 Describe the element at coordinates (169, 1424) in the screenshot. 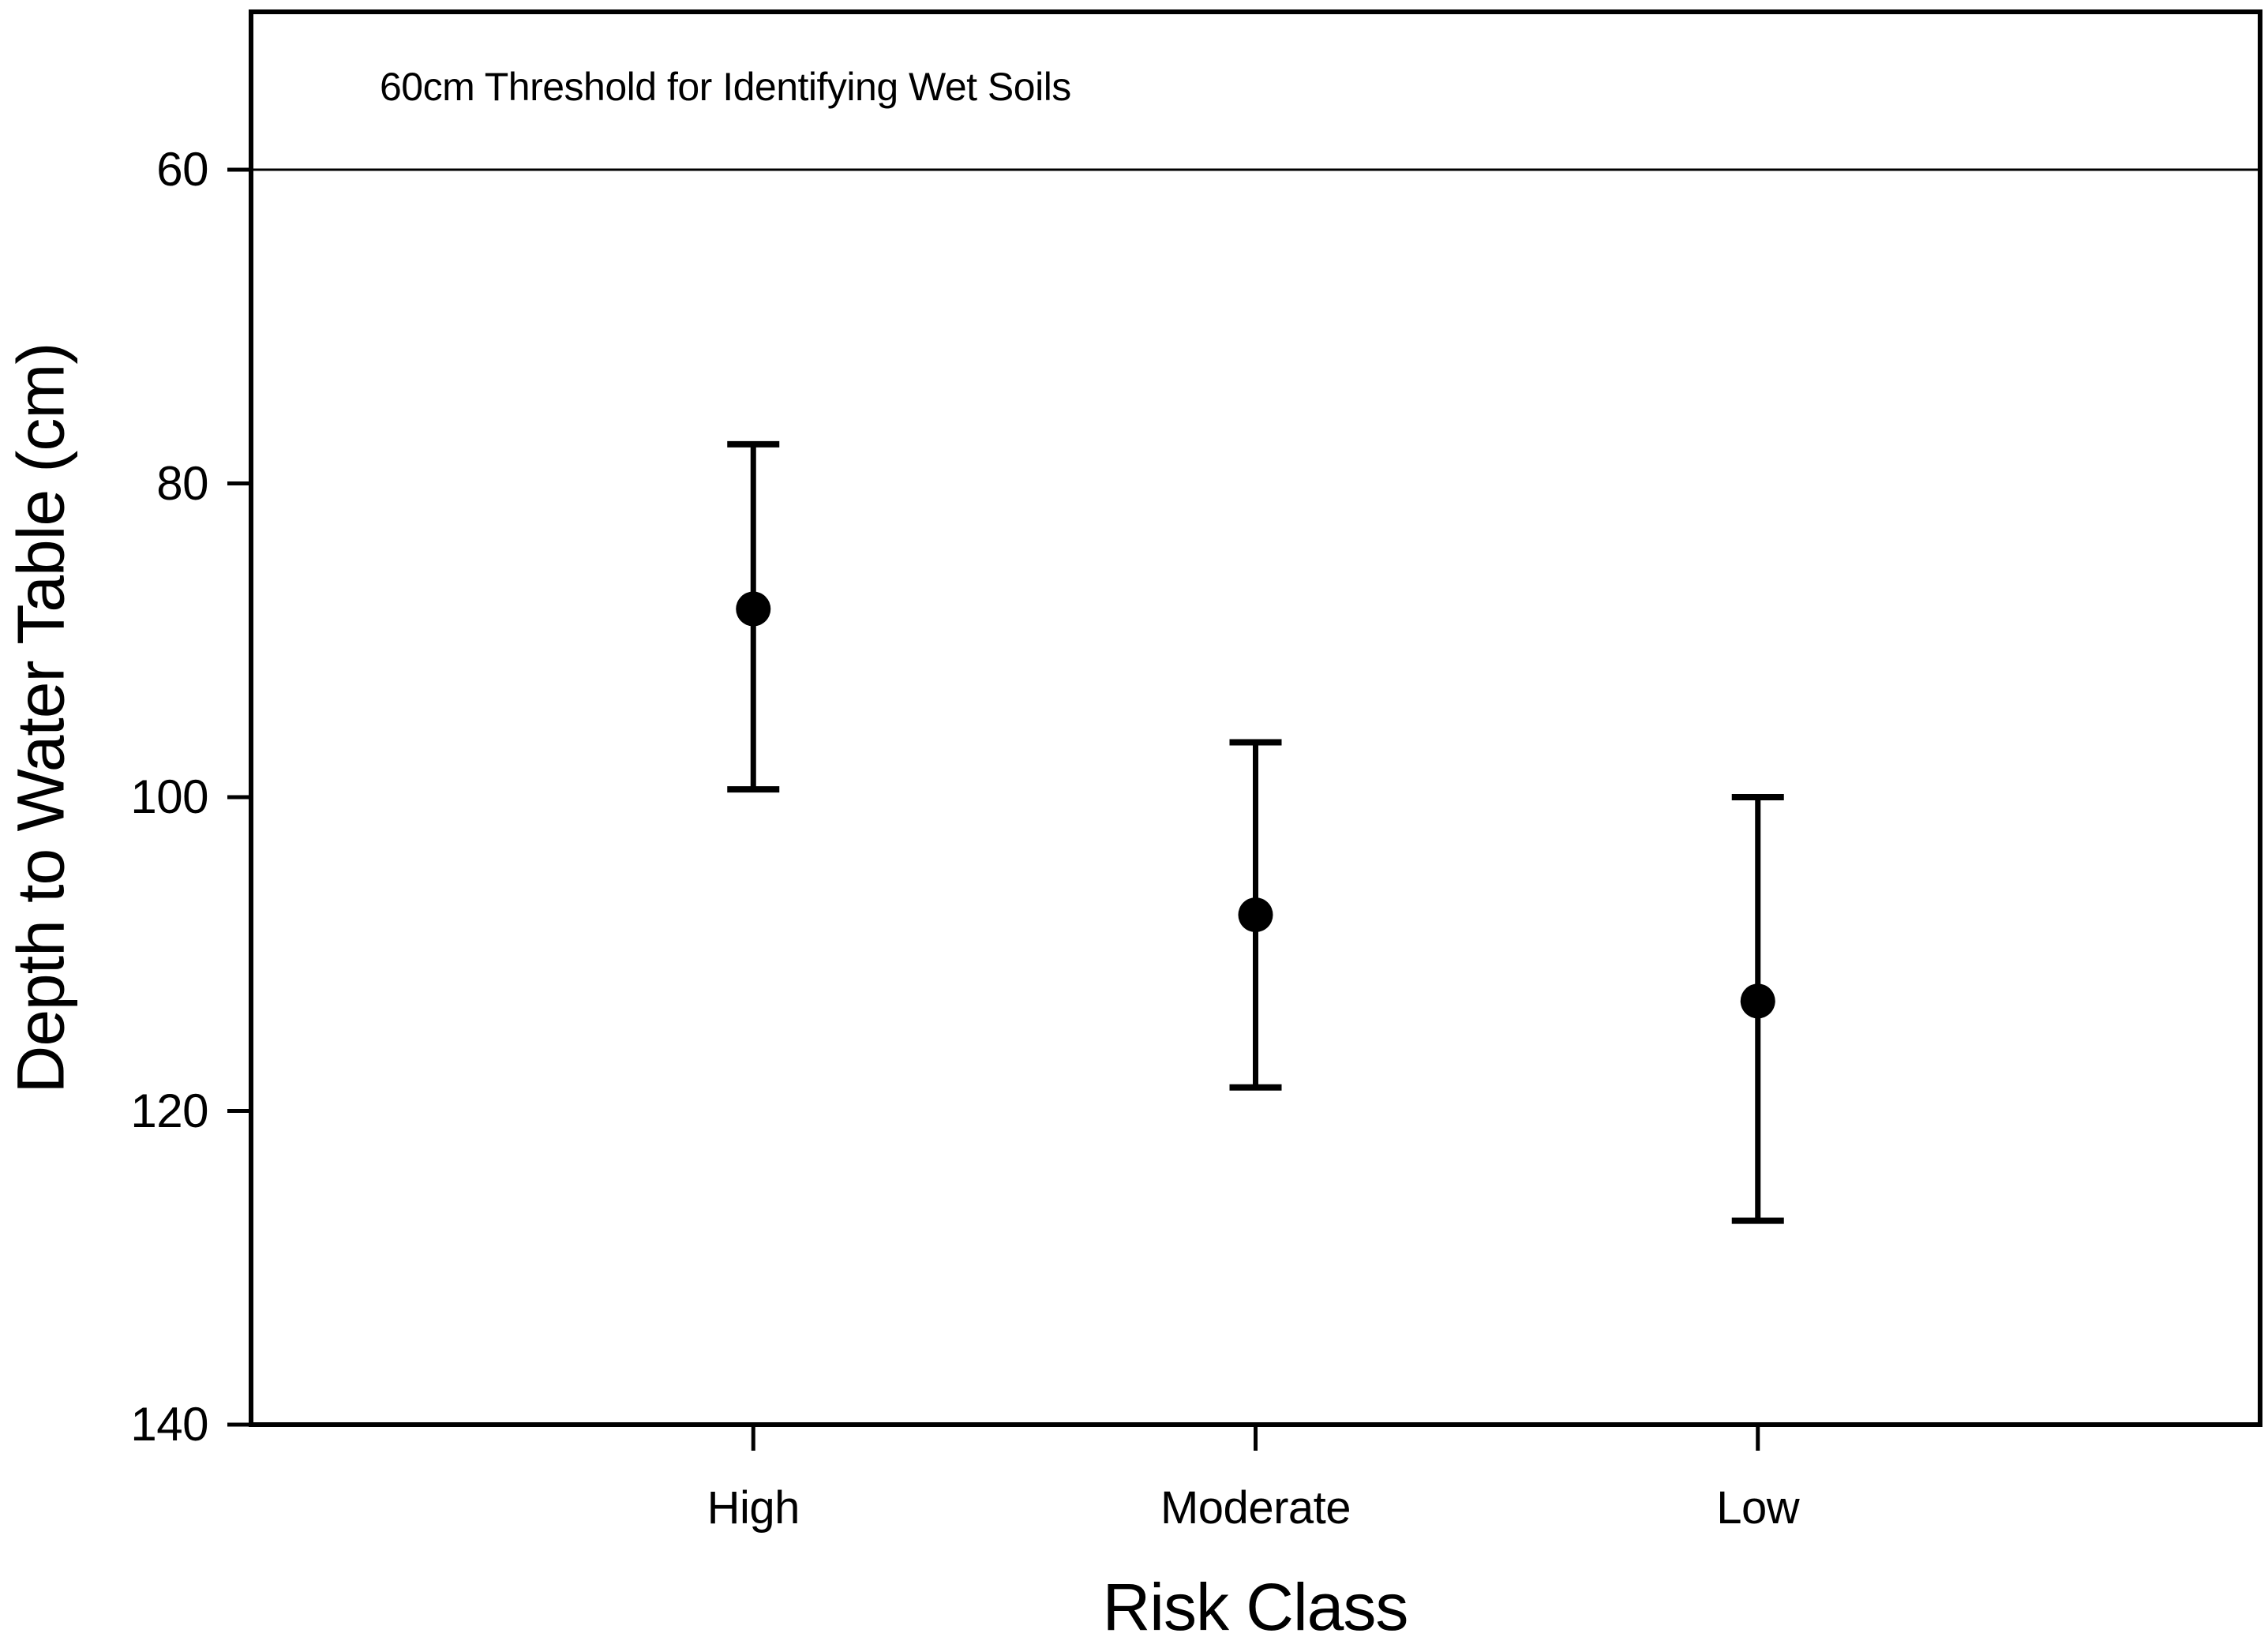

I see `y-tick-label: 140` at that location.